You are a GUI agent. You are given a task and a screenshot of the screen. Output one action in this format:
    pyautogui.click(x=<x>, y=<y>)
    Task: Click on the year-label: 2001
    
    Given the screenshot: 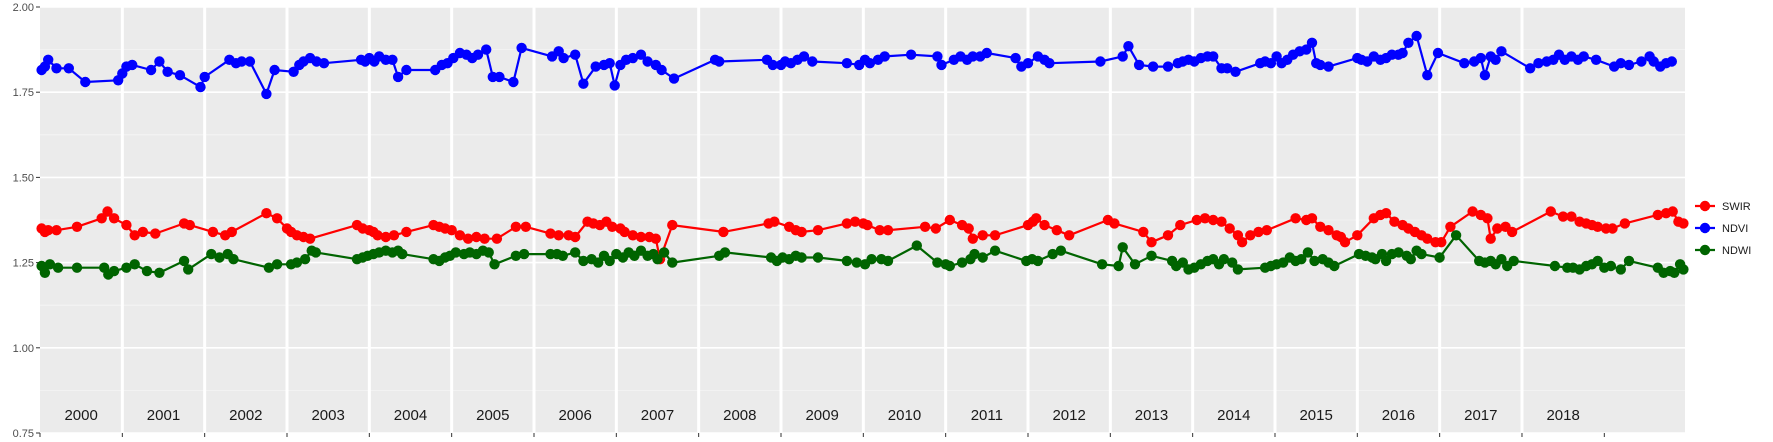 What is the action you would take?
    pyautogui.click(x=163, y=415)
    